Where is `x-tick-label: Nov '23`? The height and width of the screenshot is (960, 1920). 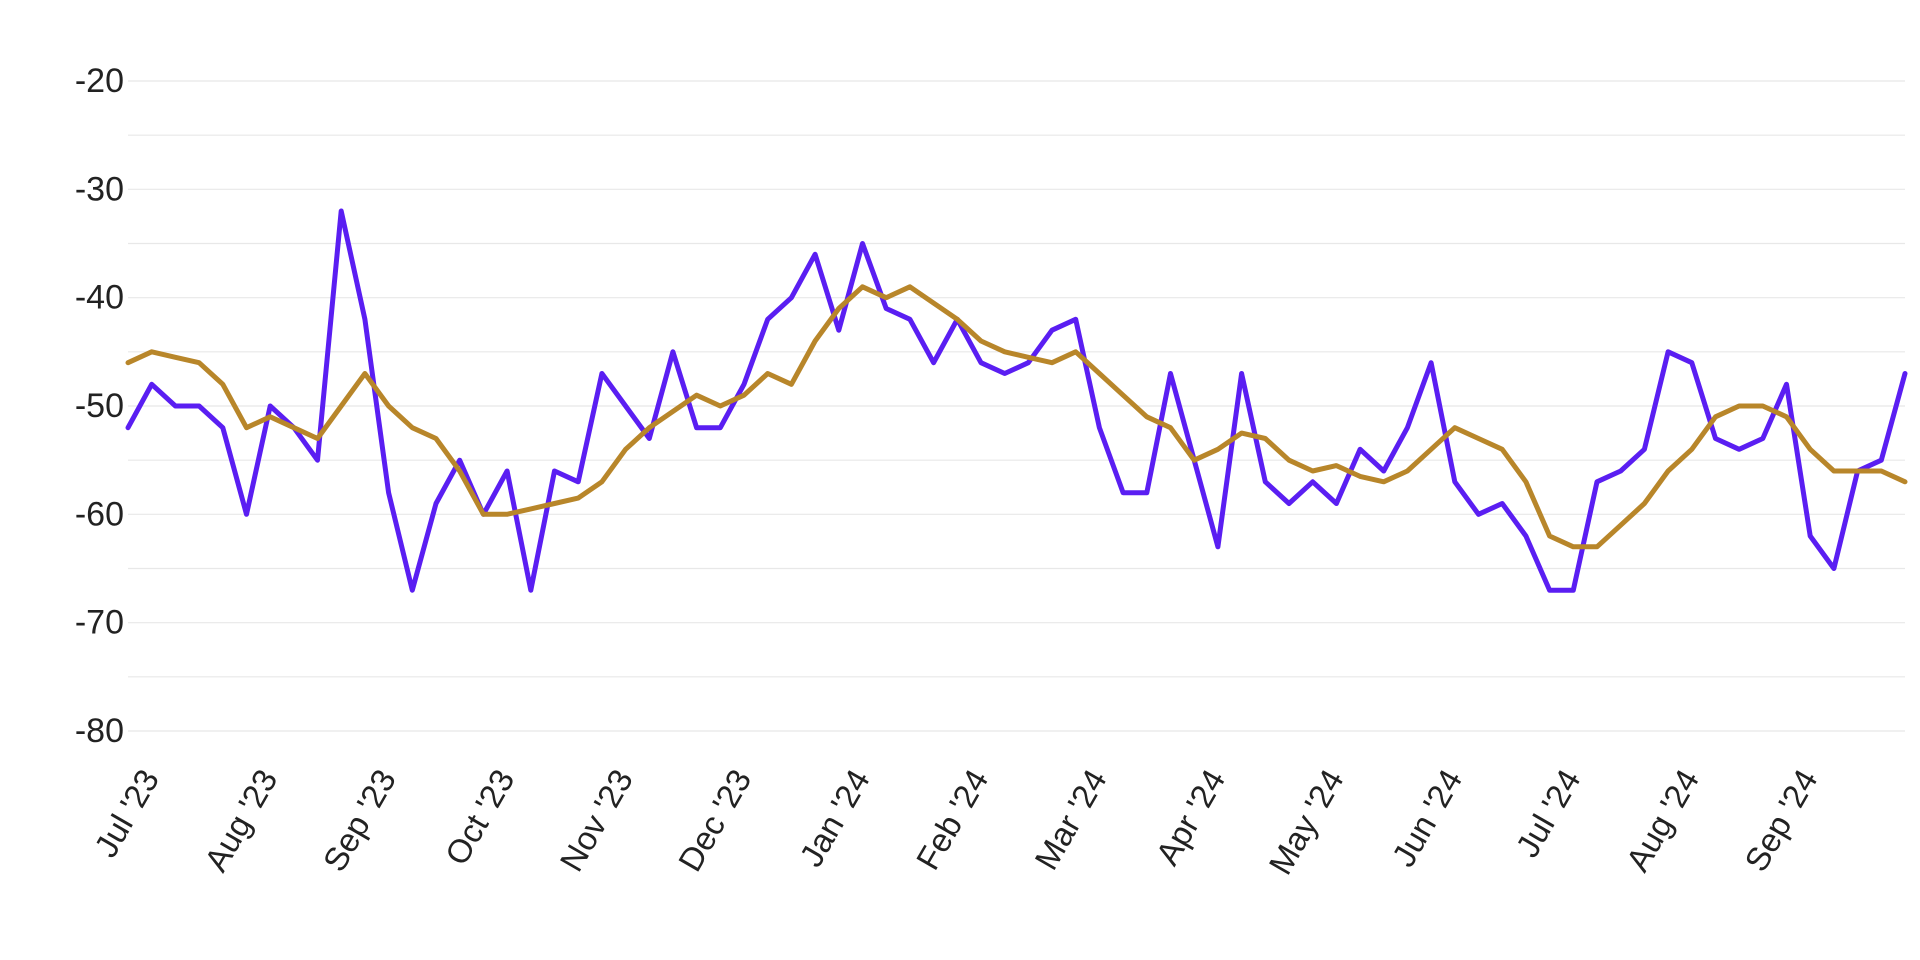
x-tick-label: Nov '23 is located at coordinates (595, 820).